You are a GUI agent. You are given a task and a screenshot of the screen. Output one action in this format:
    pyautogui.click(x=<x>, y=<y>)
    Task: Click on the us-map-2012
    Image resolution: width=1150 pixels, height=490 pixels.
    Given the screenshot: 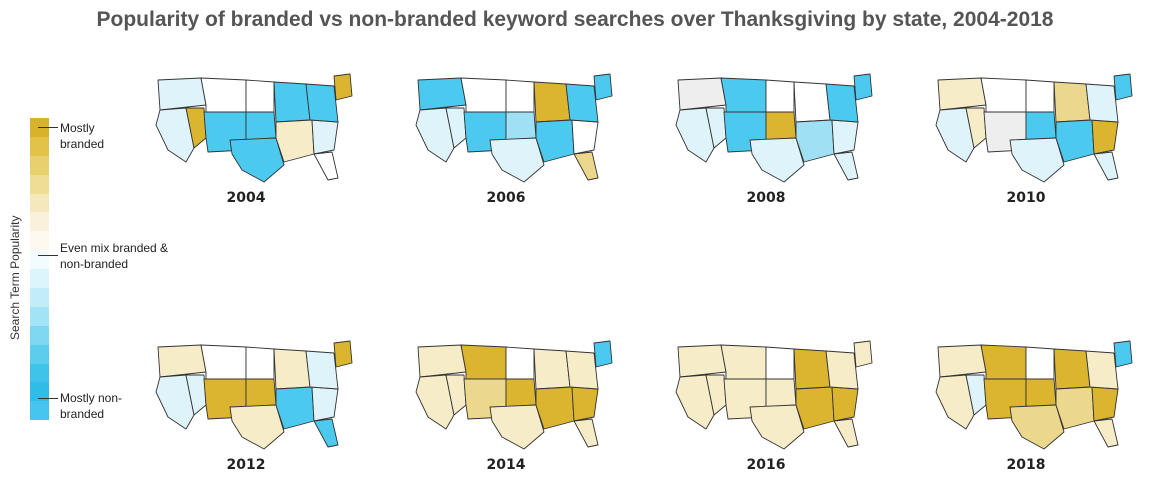 What is the action you would take?
    pyautogui.click(x=254, y=395)
    